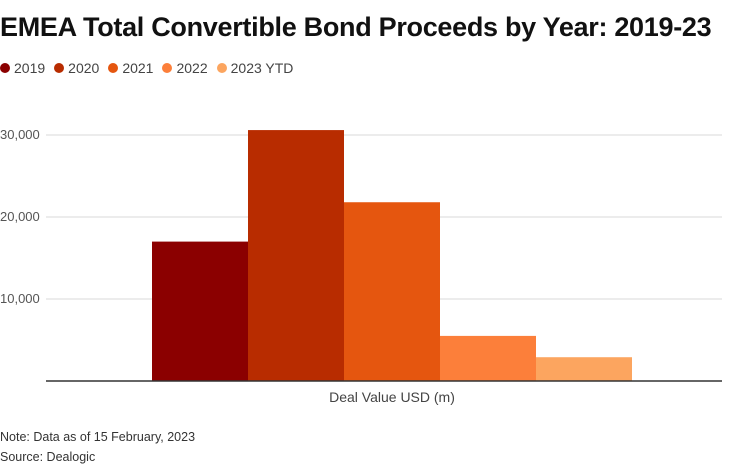 The image size is (736, 469). What do you see at coordinates (84, 68) in the screenshot?
I see `legend-label: 2020` at bounding box center [84, 68].